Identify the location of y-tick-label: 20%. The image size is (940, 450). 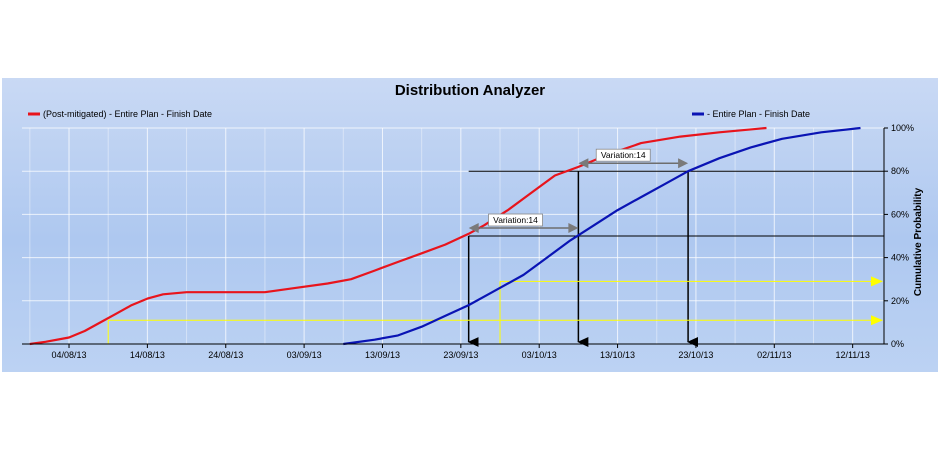
(900, 301).